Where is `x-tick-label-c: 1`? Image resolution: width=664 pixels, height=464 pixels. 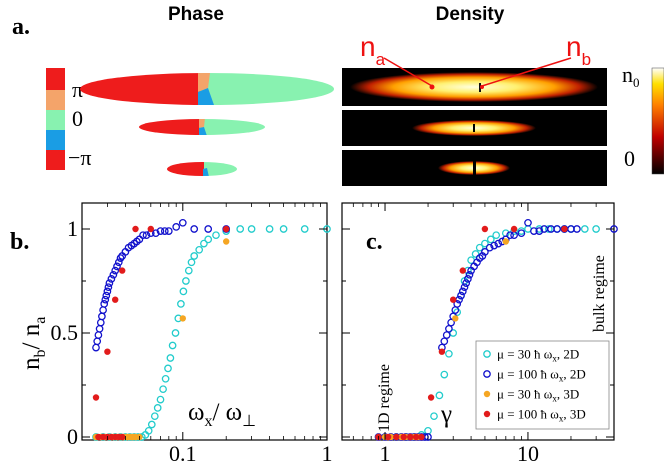
x-tick-label-c: 1 is located at coordinates (385, 452).